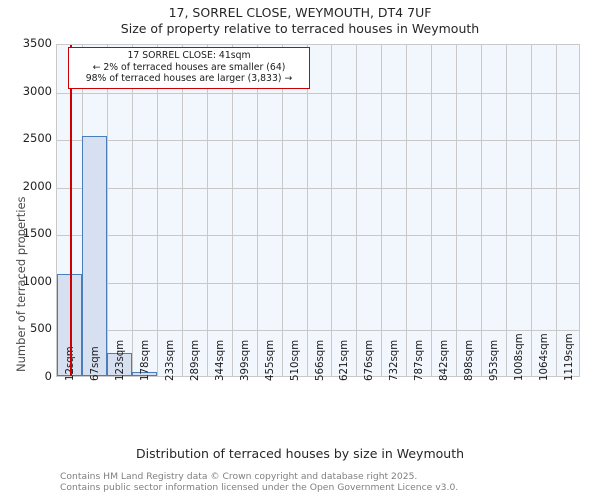 The width and height of the screenshot is (600, 500). Describe the element at coordinates (71, 210) in the screenshot. I see `property-marker-line` at that location.